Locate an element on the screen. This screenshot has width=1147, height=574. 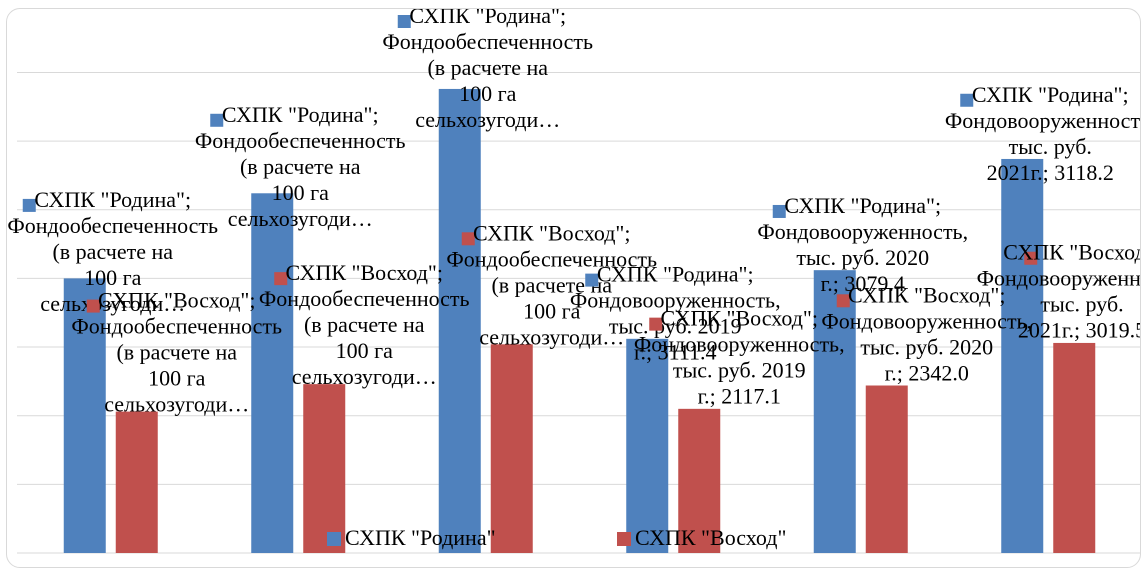
legend-label-rodina: СХПК "Родина" is located at coordinates (420, 537).